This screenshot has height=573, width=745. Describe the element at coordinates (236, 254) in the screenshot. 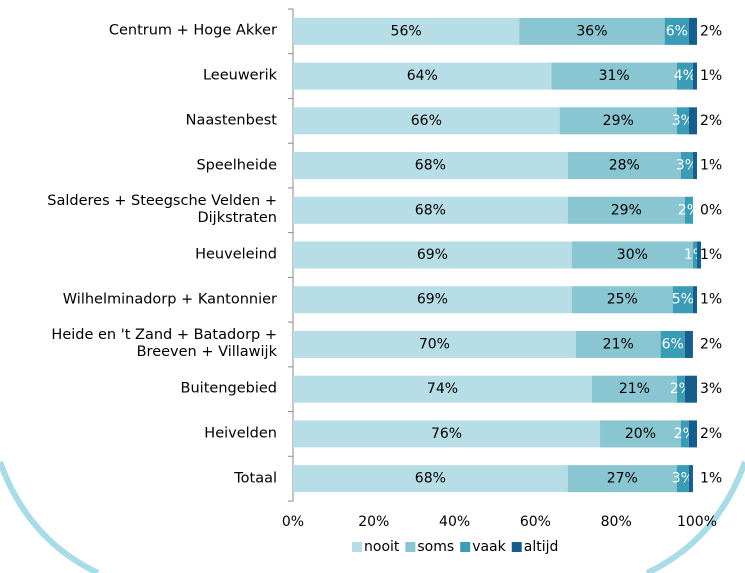

I see `category-label: Heuveleind` at that location.